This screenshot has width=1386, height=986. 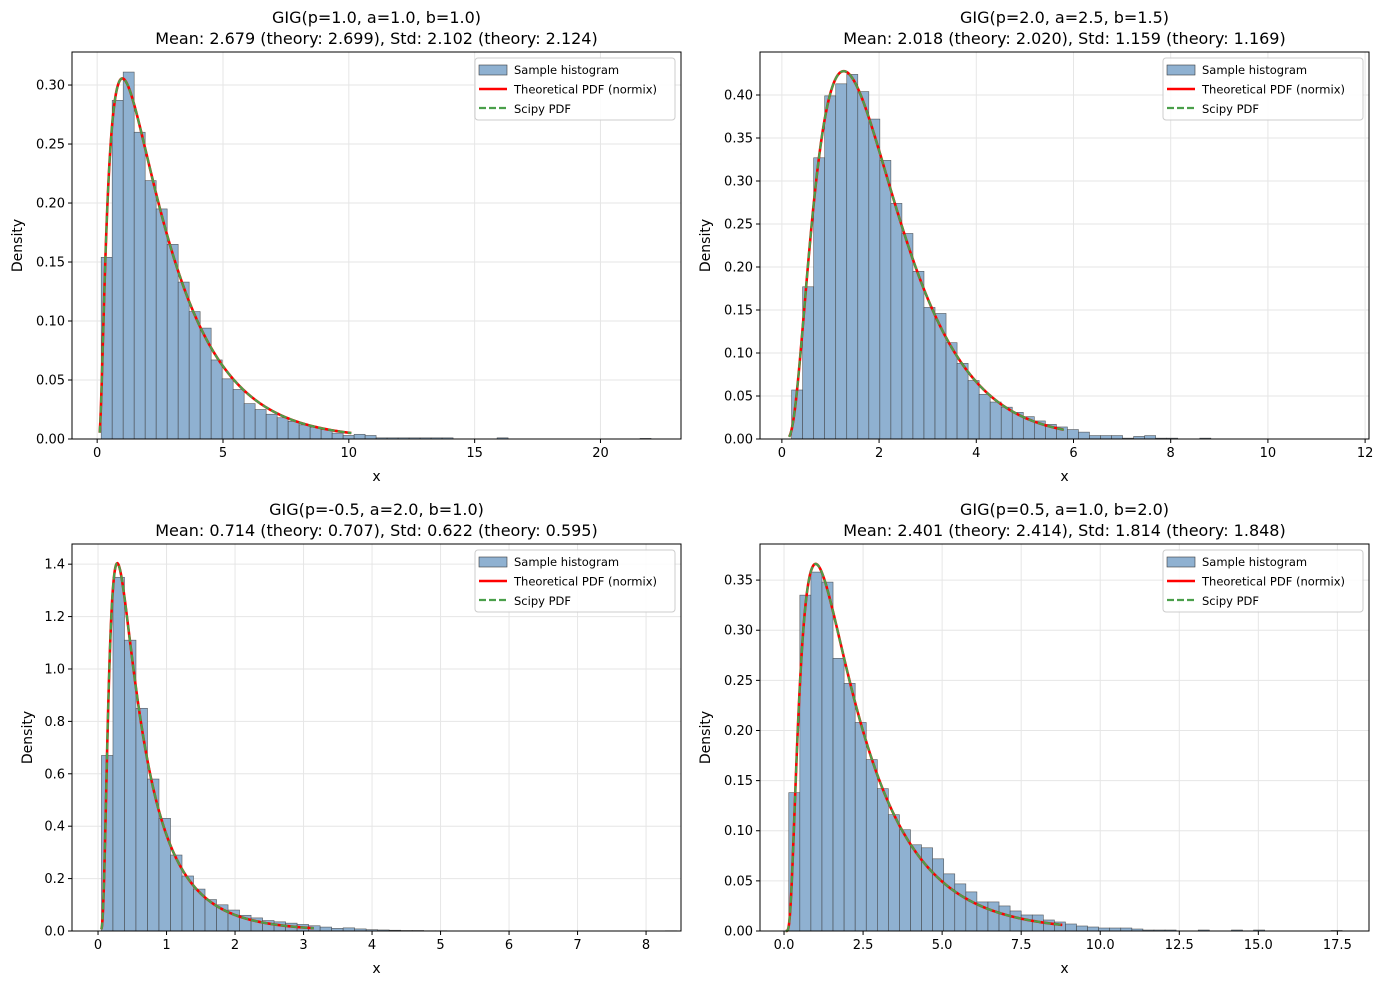 I want to click on y-tick-label: 0.4, so click(x=54, y=827).